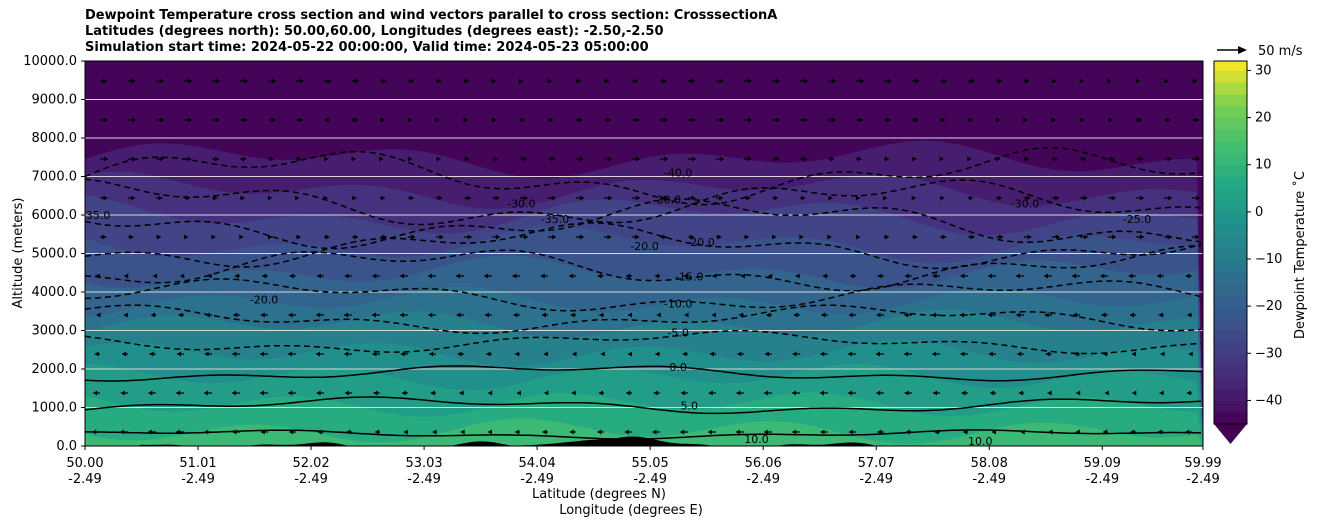 This screenshot has width=1320, height=526. Describe the element at coordinates (55, 254) in the screenshot. I see `y-tick-label: 5000.0` at that location.